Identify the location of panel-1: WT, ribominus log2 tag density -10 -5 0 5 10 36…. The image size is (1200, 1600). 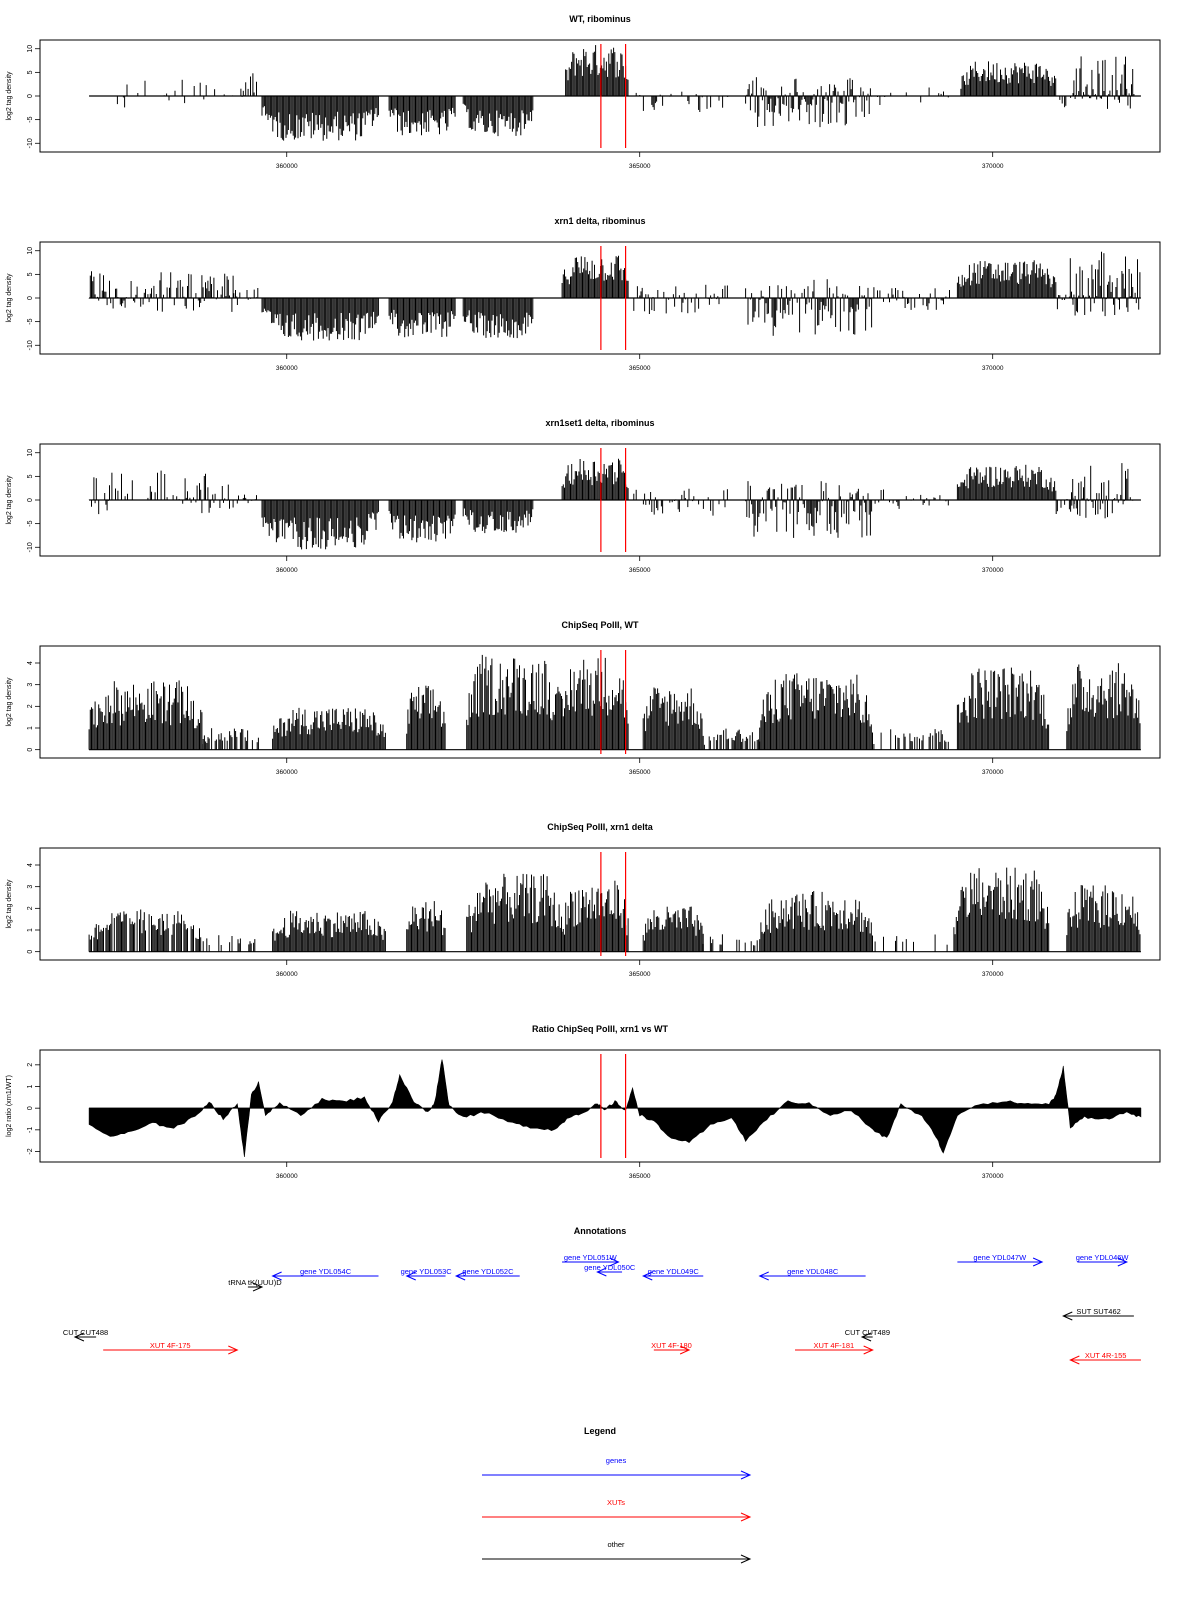
(583, 92).